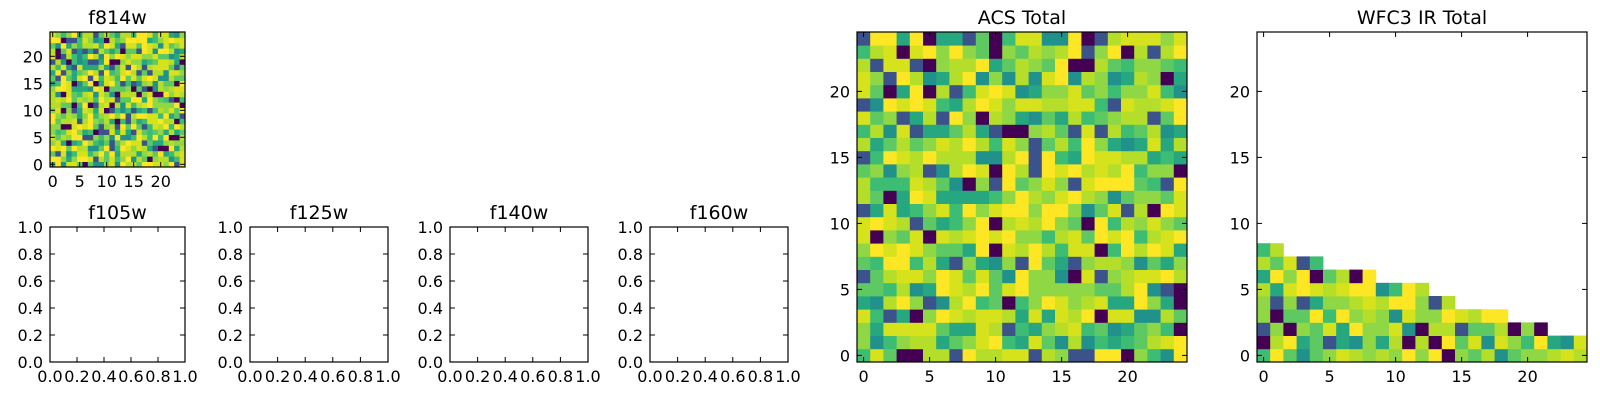 The image size is (1600, 400). I want to click on x-tick-label: 0, so click(53, 181).